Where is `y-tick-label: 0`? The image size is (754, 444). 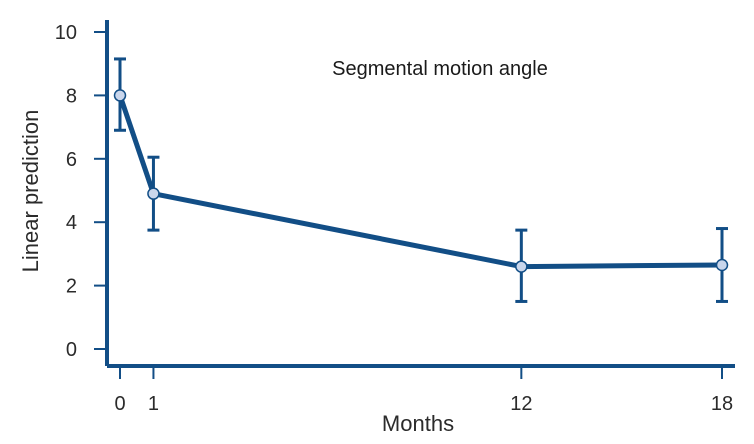
y-tick-label: 0 is located at coordinates (71, 350).